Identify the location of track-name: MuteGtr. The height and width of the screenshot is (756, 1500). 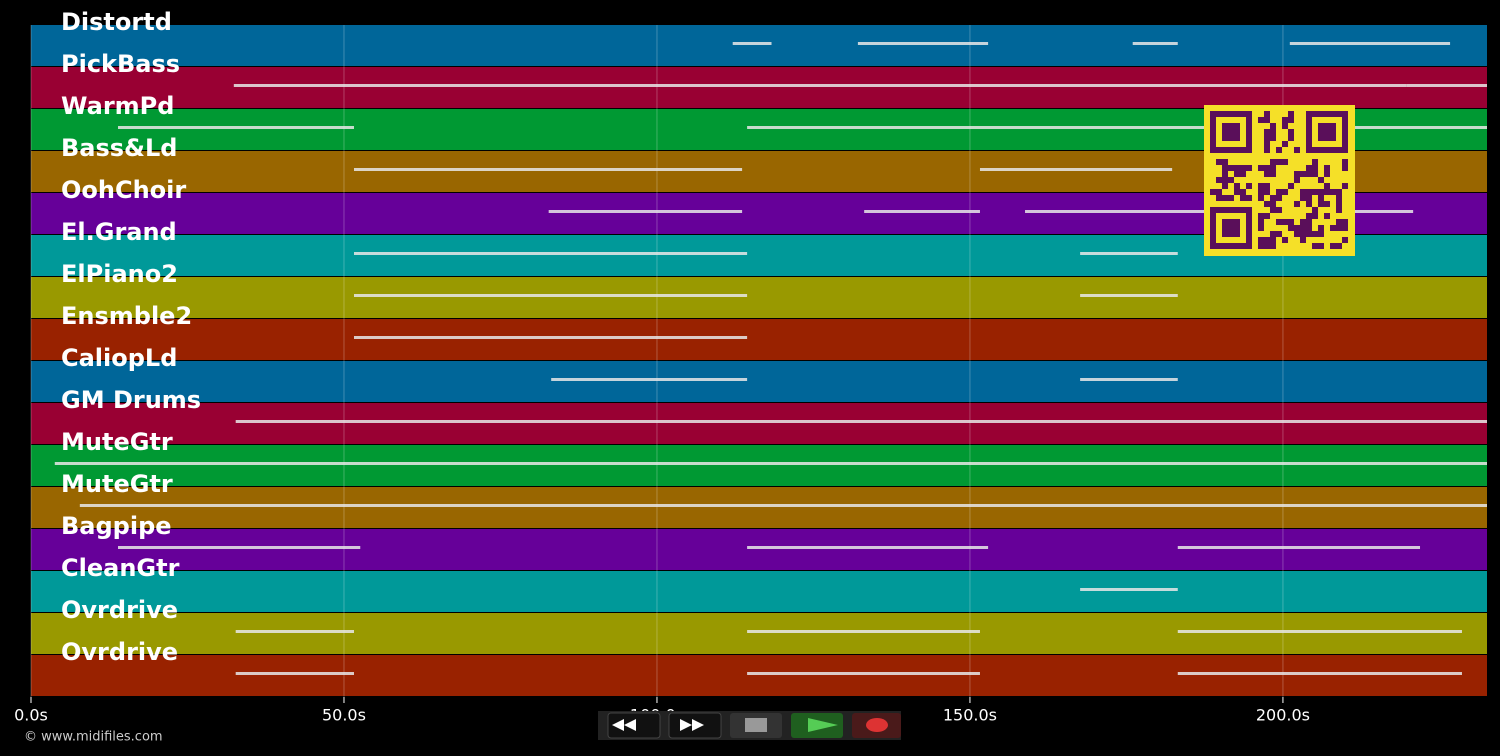
(117, 442).